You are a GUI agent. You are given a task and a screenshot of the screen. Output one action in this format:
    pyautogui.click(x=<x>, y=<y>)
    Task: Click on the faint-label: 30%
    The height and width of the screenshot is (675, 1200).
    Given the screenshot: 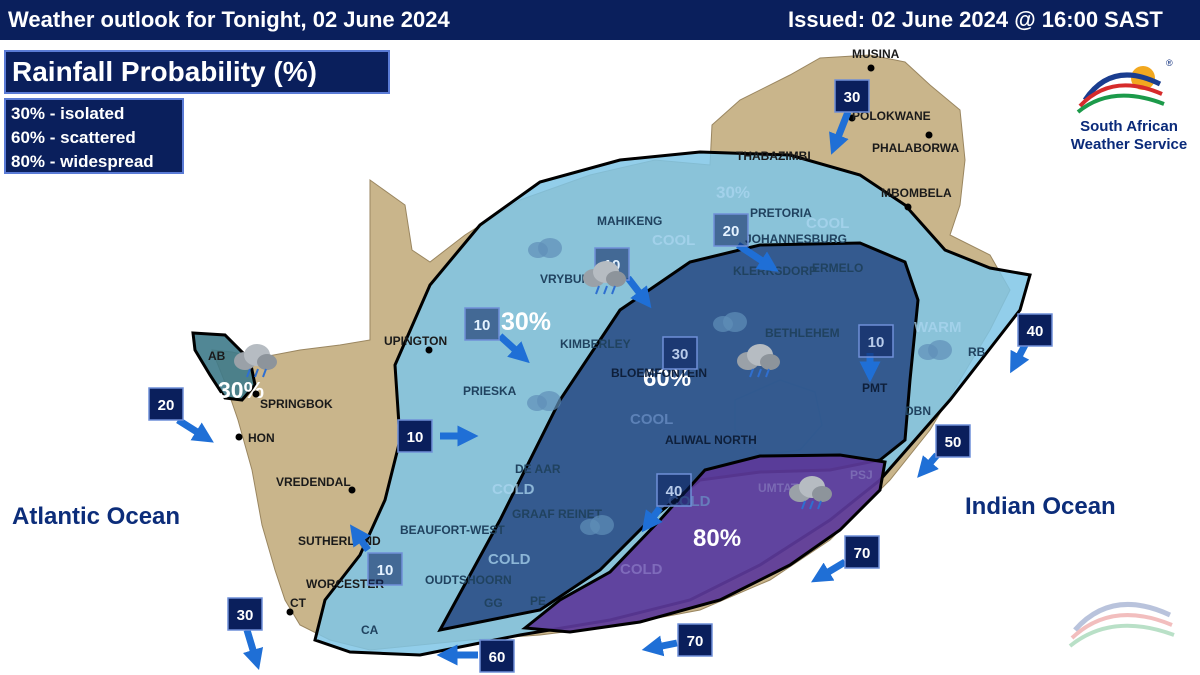 What is the action you would take?
    pyautogui.click(x=733, y=192)
    